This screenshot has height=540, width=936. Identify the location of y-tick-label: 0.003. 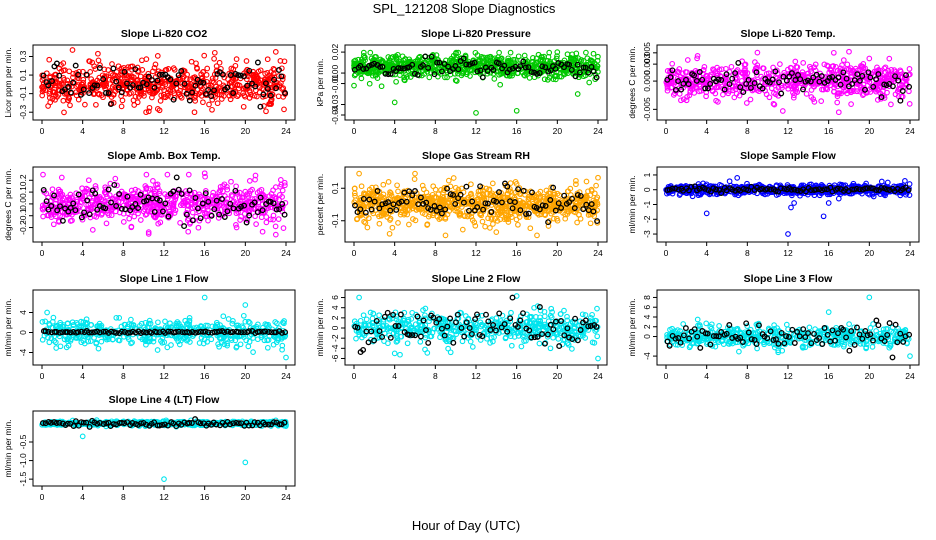
(647, 64).